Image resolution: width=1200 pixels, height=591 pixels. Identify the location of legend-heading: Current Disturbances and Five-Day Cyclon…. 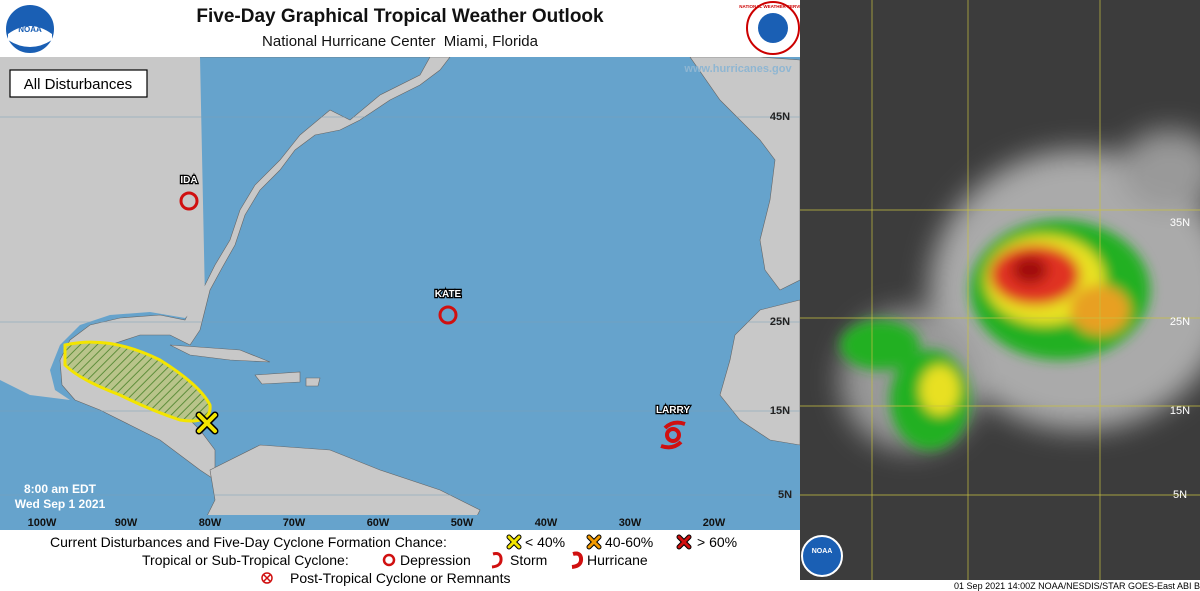
(248, 542).